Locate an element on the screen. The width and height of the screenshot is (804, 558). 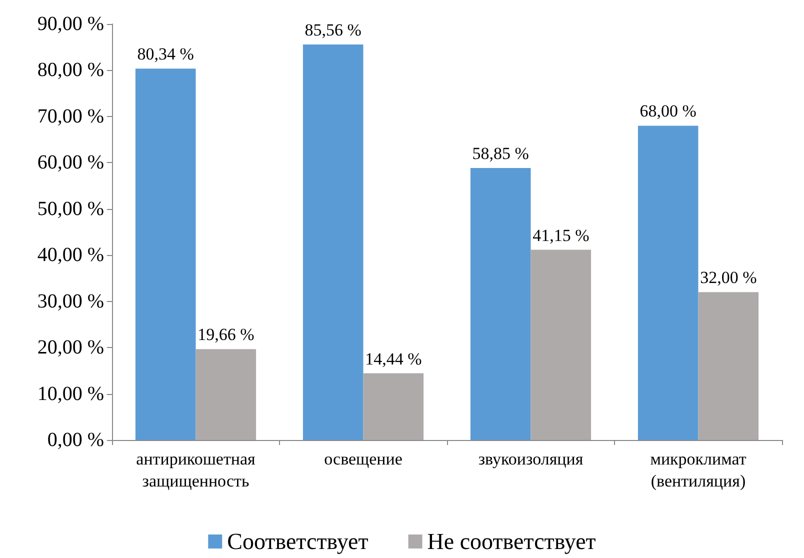
y-tick-label: 80,00 % is located at coordinates (70, 70).